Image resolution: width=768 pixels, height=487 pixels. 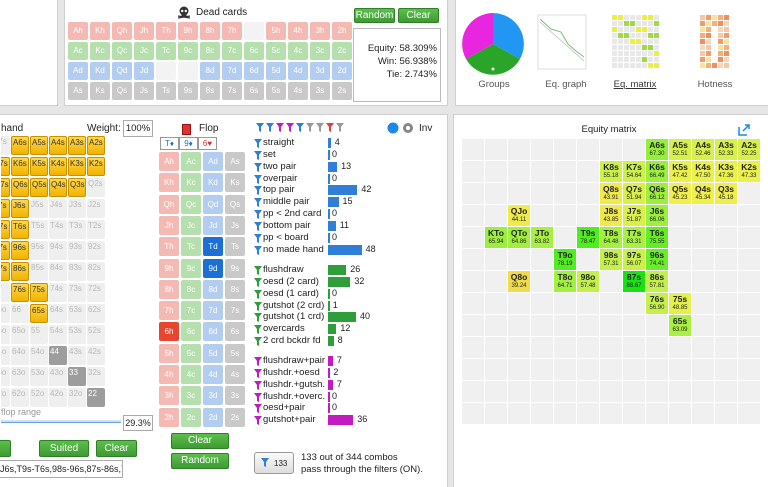 I want to click on hand-cell: 72o, so click(x=5, y=397).